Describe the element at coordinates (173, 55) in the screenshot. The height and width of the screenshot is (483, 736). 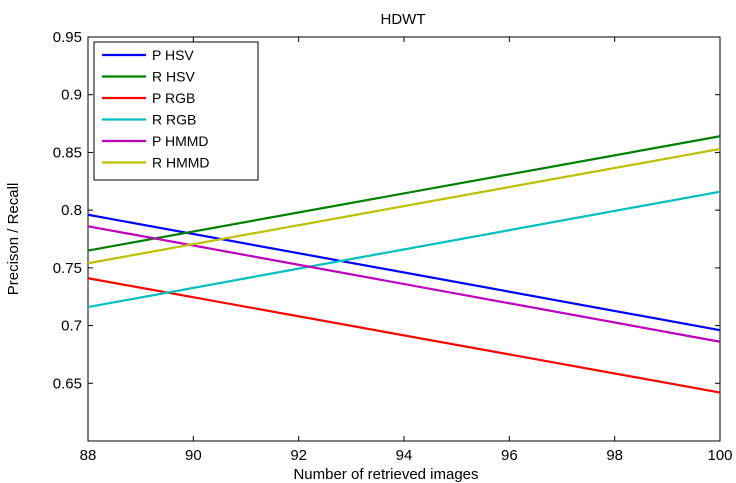
I see `legend-label: P HSV` at that location.